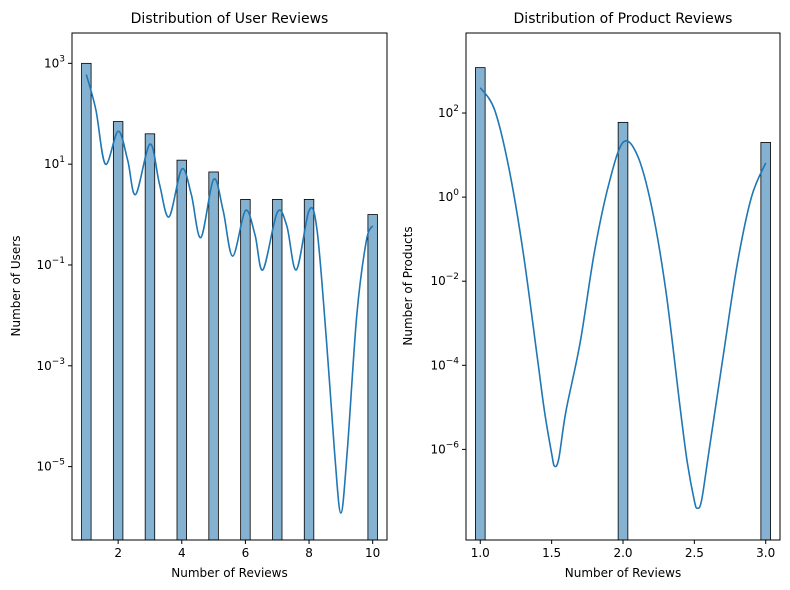 The height and width of the screenshot is (590, 790). What do you see at coordinates (230, 19) in the screenshot?
I see `chart-title: Distribution of User Reviews` at bounding box center [230, 19].